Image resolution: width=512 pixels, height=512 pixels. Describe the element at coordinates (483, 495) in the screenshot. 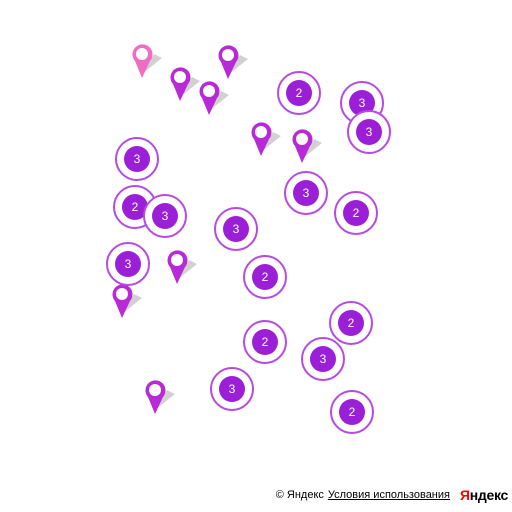

I see `yandex-logo: Яндекс` at that location.